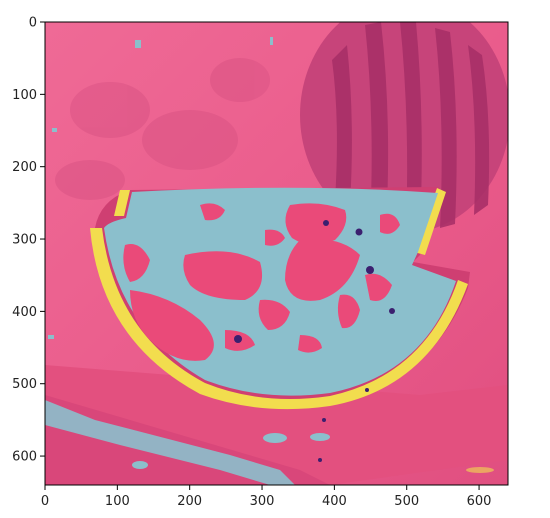 This screenshot has height=518, width=550. What do you see at coordinates (24, 95) in the screenshot?
I see `y-tick-label: 100` at bounding box center [24, 95].